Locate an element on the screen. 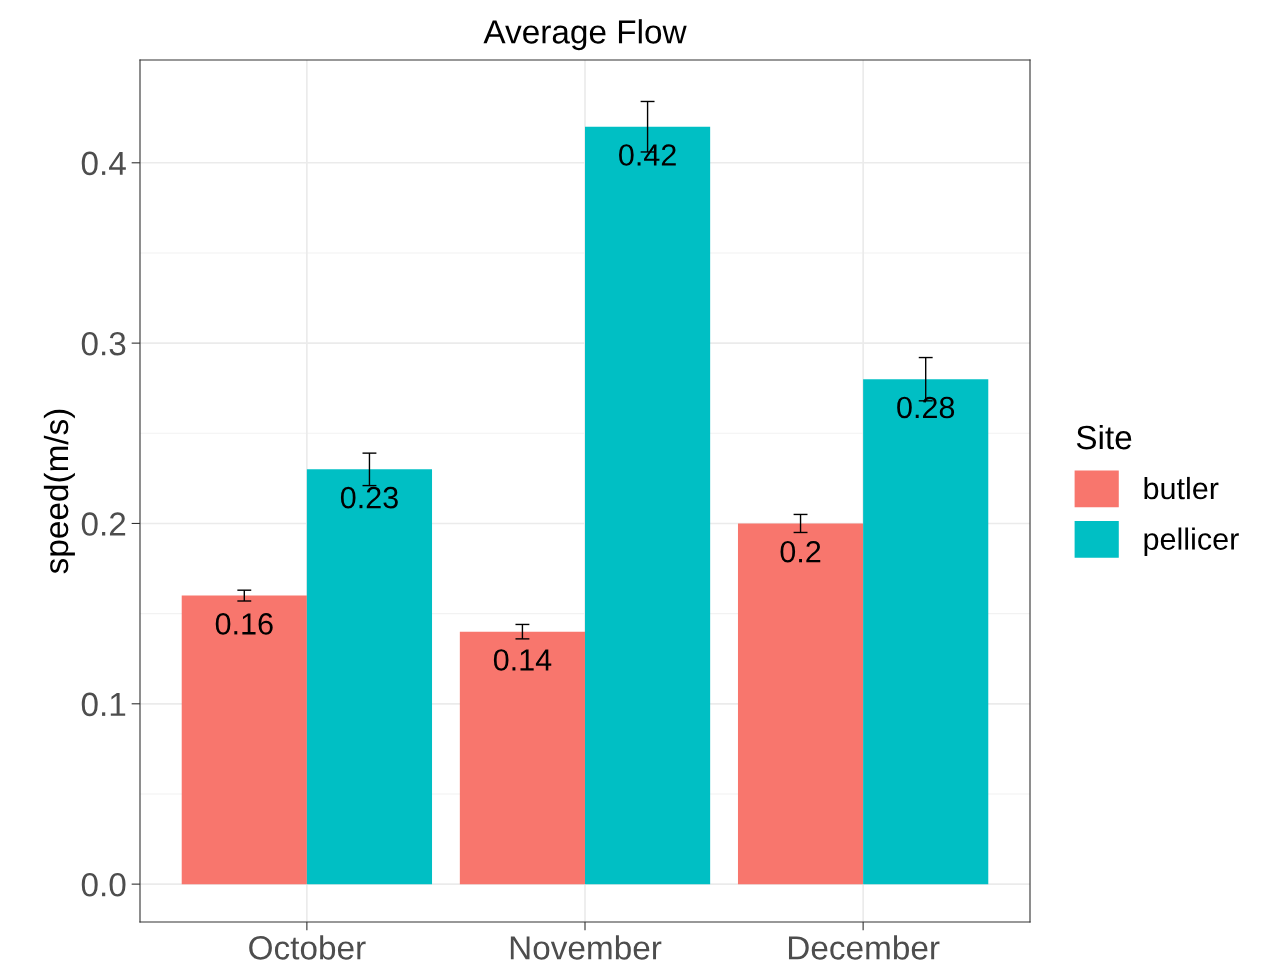  y-tick-label: 0.1 is located at coordinates (103, 704).